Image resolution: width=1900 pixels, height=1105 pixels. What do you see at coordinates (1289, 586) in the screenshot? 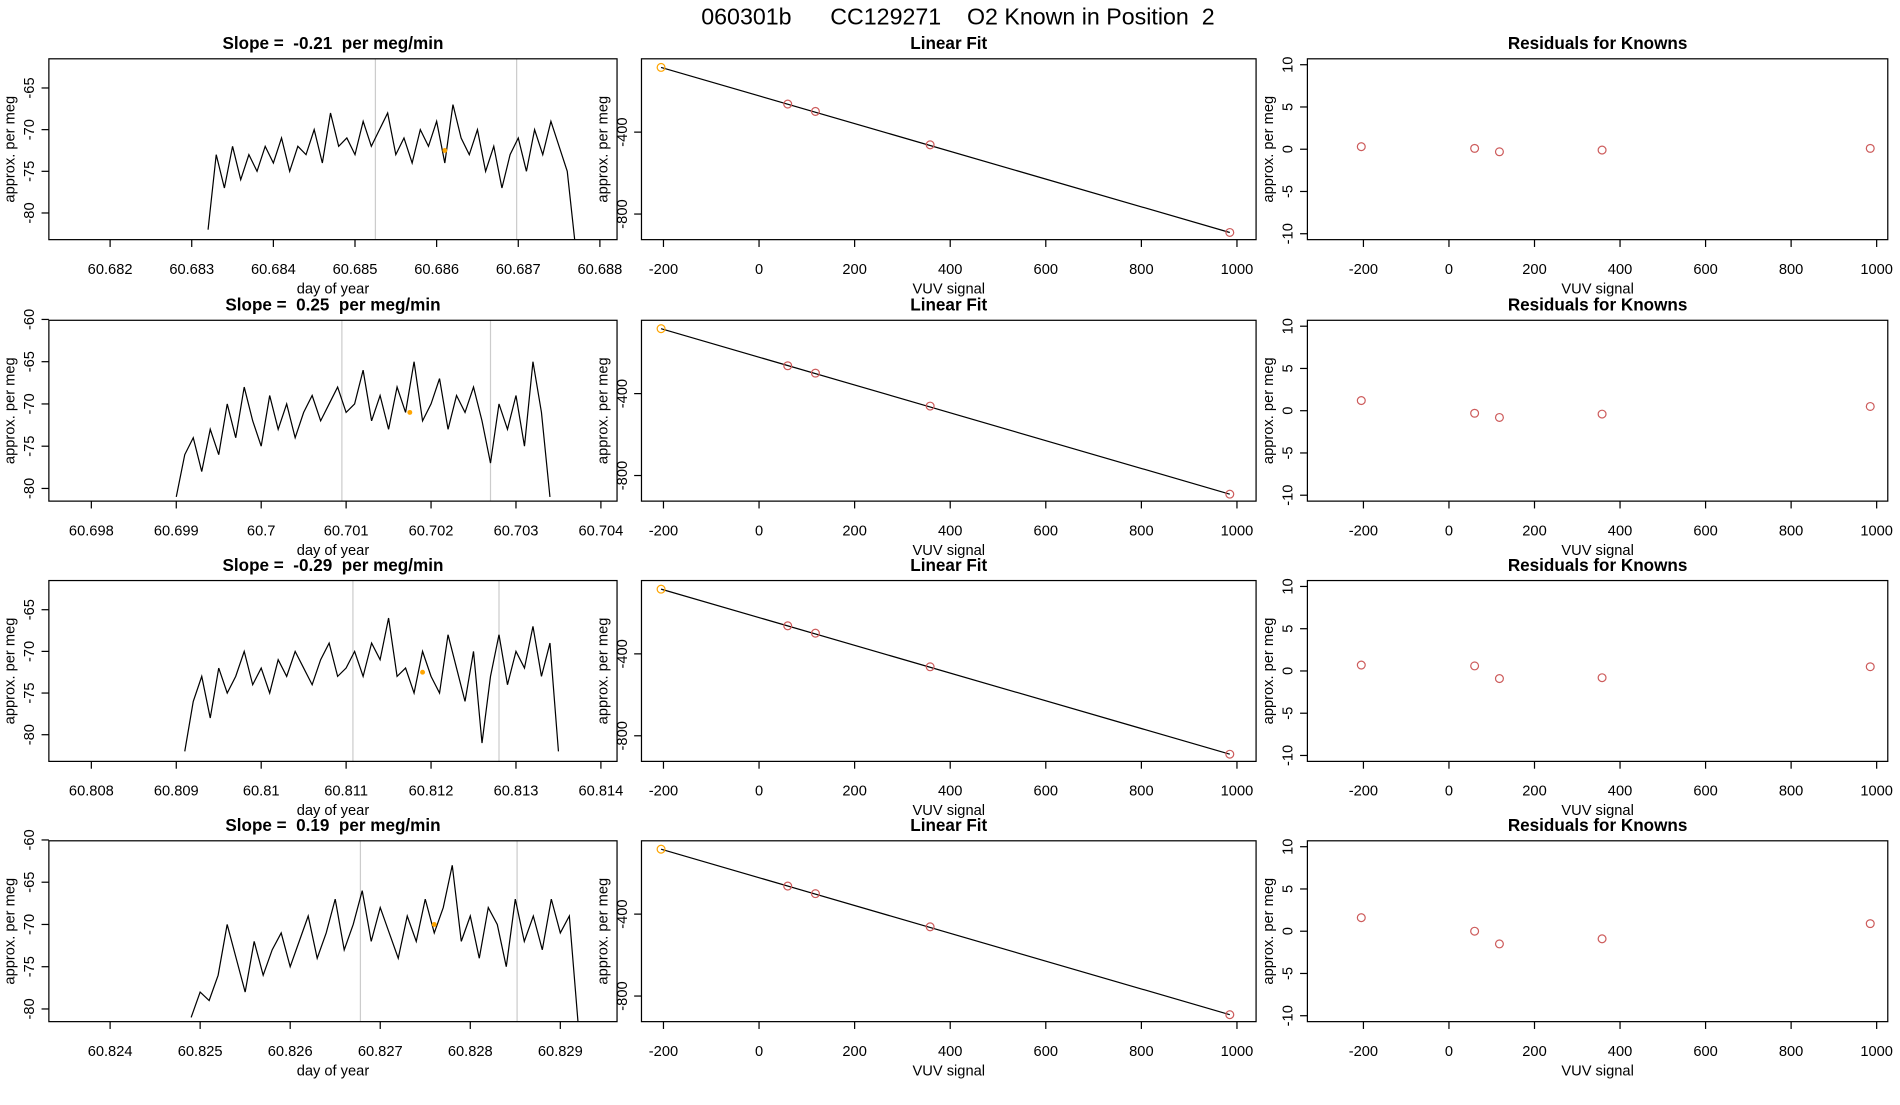
I see `y-tick-label: 10` at bounding box center [1289, 586].